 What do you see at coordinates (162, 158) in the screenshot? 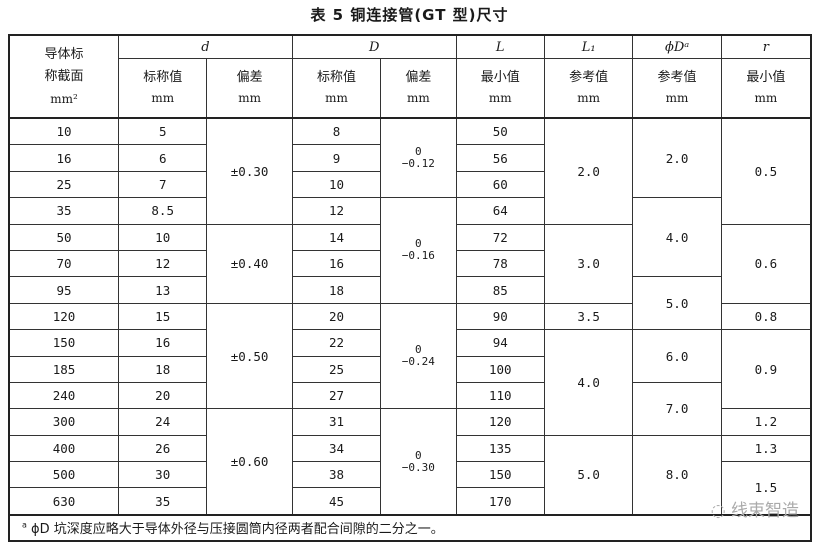
I see `cell-d-nom: 6` at bounding box center [162, 158].